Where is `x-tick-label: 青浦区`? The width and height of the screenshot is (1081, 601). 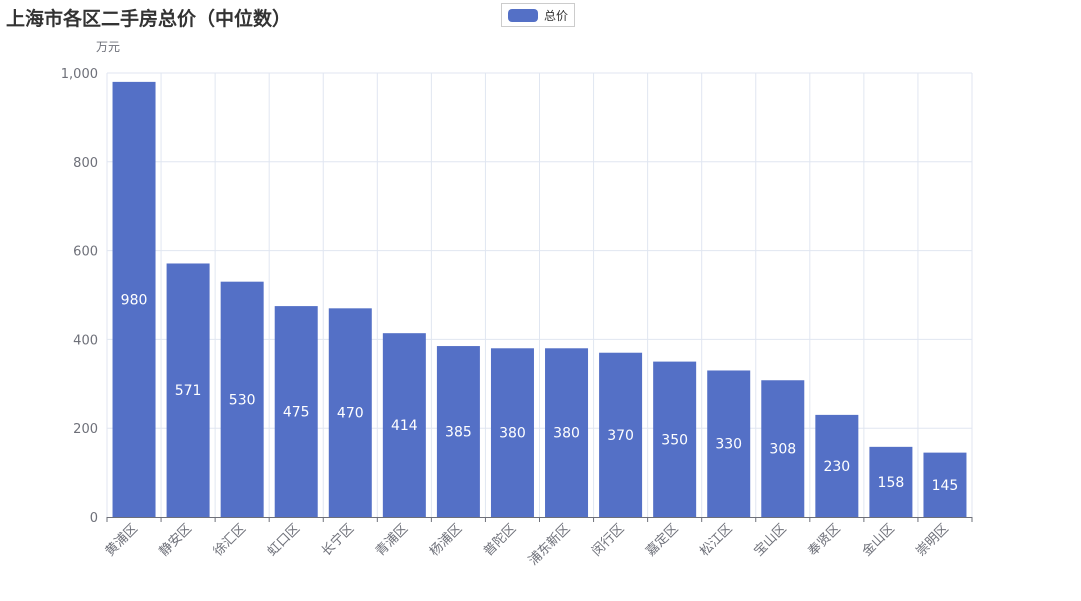 x-tick-label: 青浦区 is located at coordinates (392, 540).